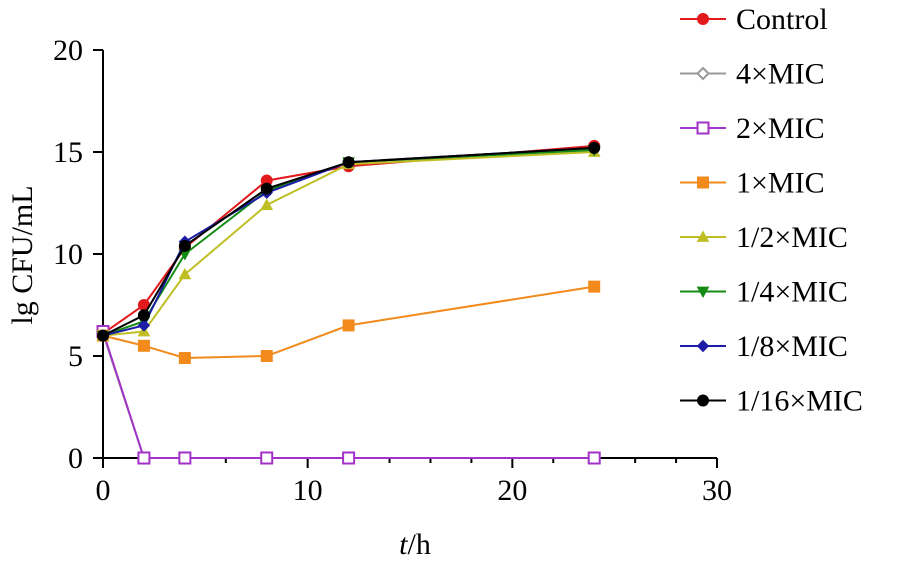 The width and height of the screenshot is (900, 566). Describe the element at coordinates (308, 490) in the screenshot. I see `x-tick-label: 10` at that location.